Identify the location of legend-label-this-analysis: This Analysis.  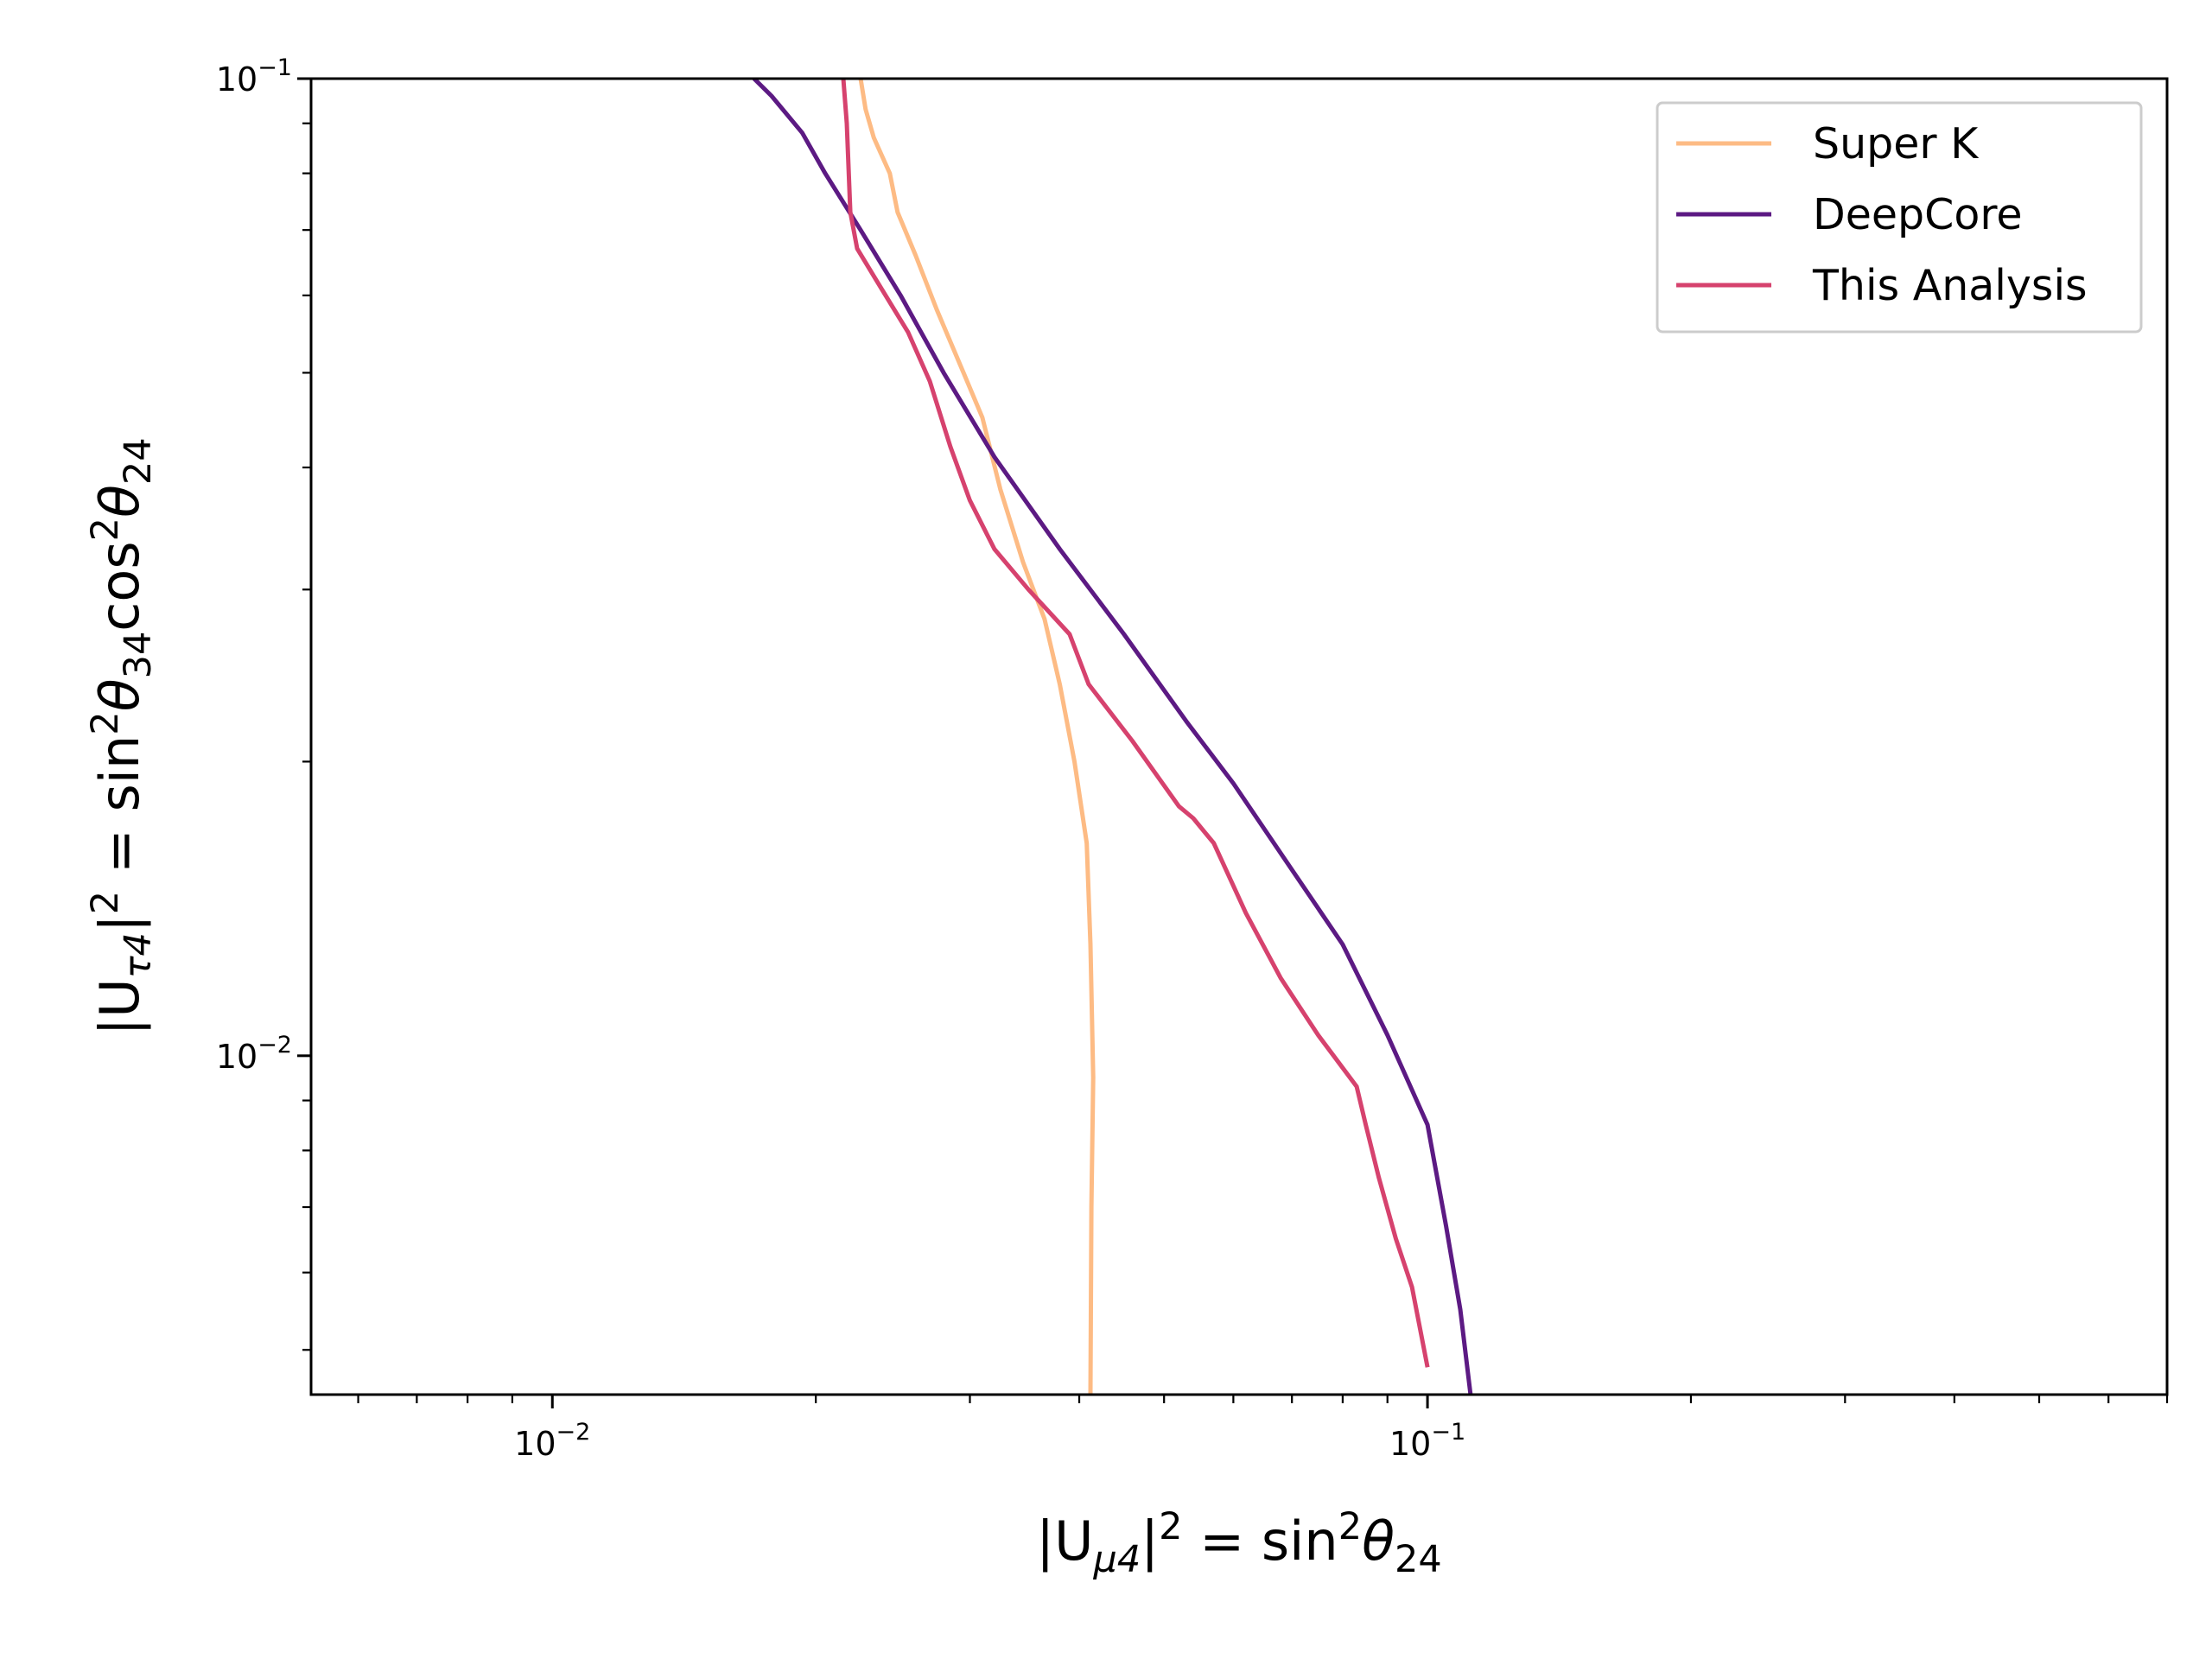
(1950, 285).